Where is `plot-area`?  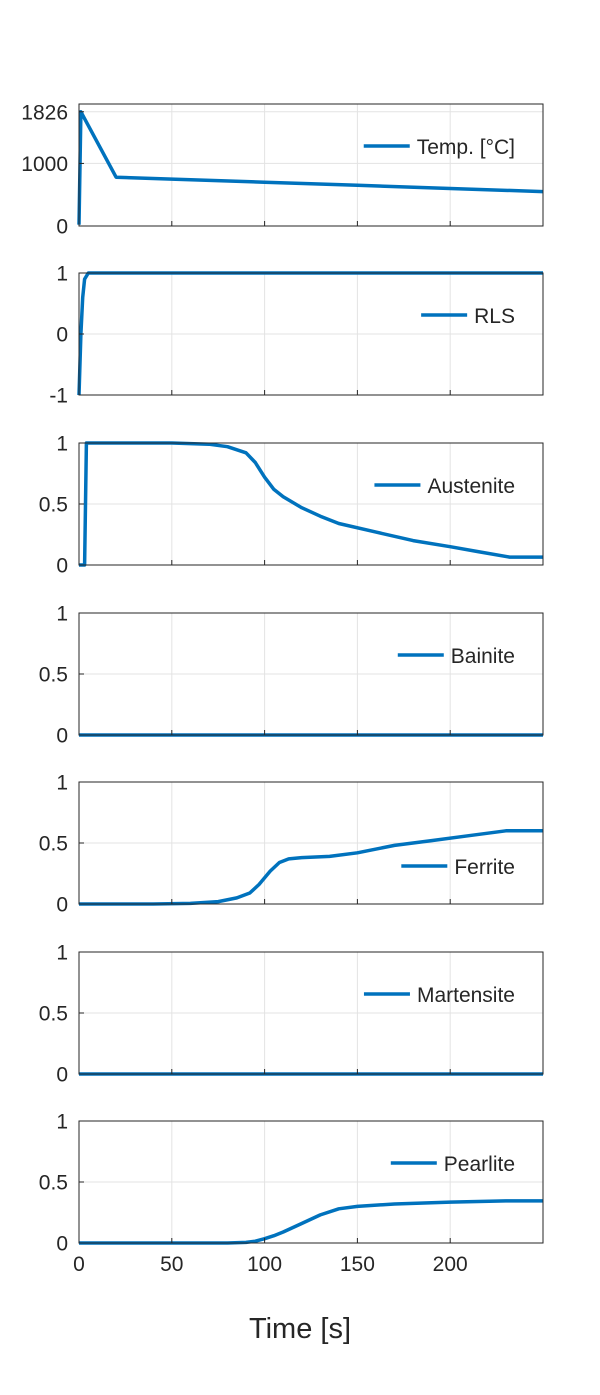 plot-area is located at coordinates (311, 165).